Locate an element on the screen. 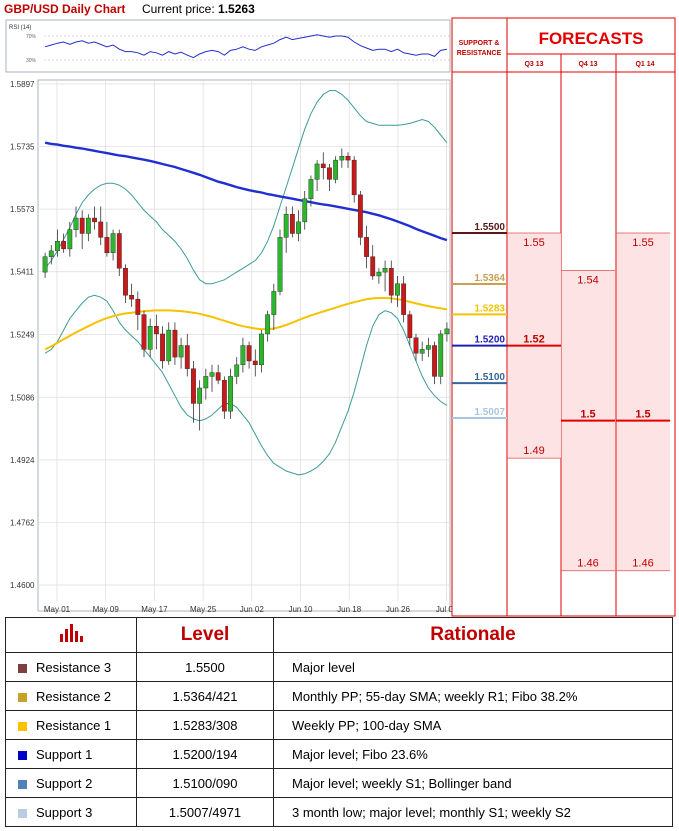  level-name: Support 2 is located at coordinates (64, 783).